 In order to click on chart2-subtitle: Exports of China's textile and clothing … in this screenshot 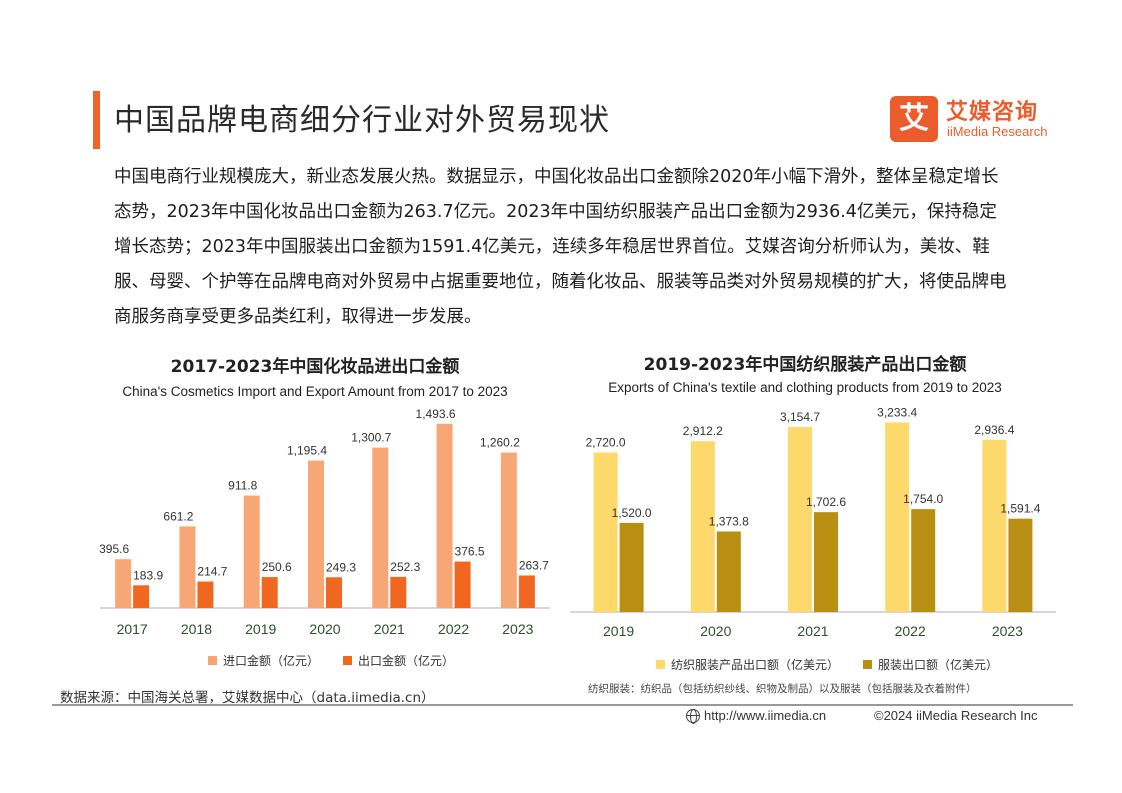, I will do `click(805, 387)`.